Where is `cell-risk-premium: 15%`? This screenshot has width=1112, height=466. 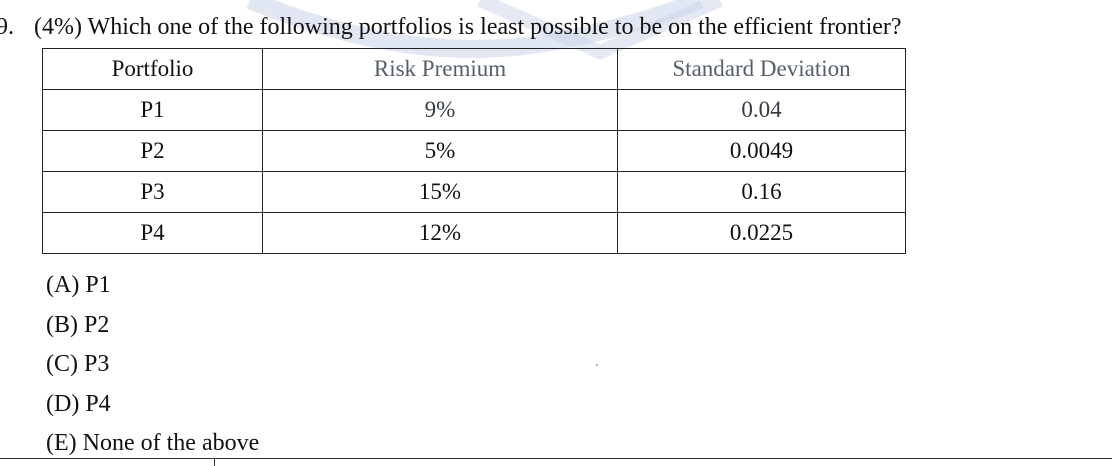 cell-risk-premium: 15% is located at coordinates (440, 192).